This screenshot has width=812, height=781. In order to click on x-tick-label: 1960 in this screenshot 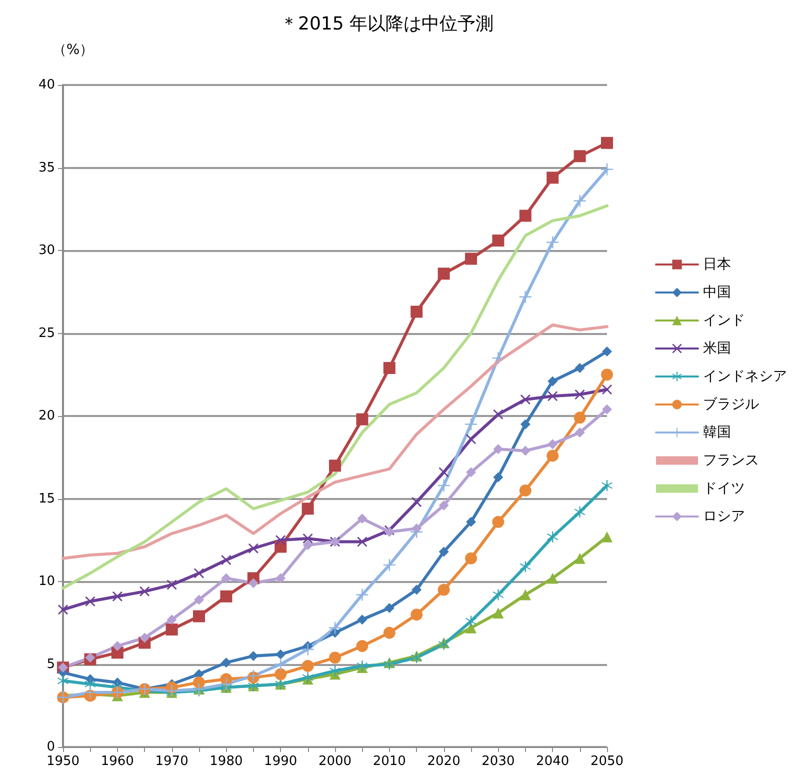, I will do `click(117, 761)`.